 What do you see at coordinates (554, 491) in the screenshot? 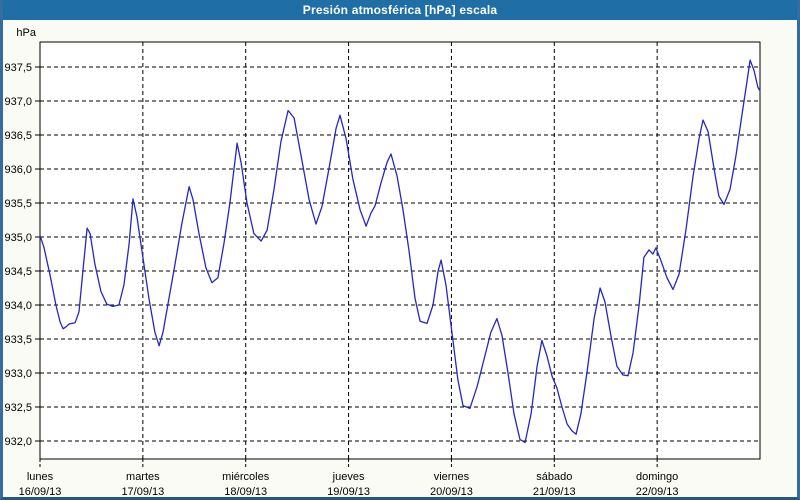
I see `day-date-label: 21/09/13` at bounding box center [554, 491].